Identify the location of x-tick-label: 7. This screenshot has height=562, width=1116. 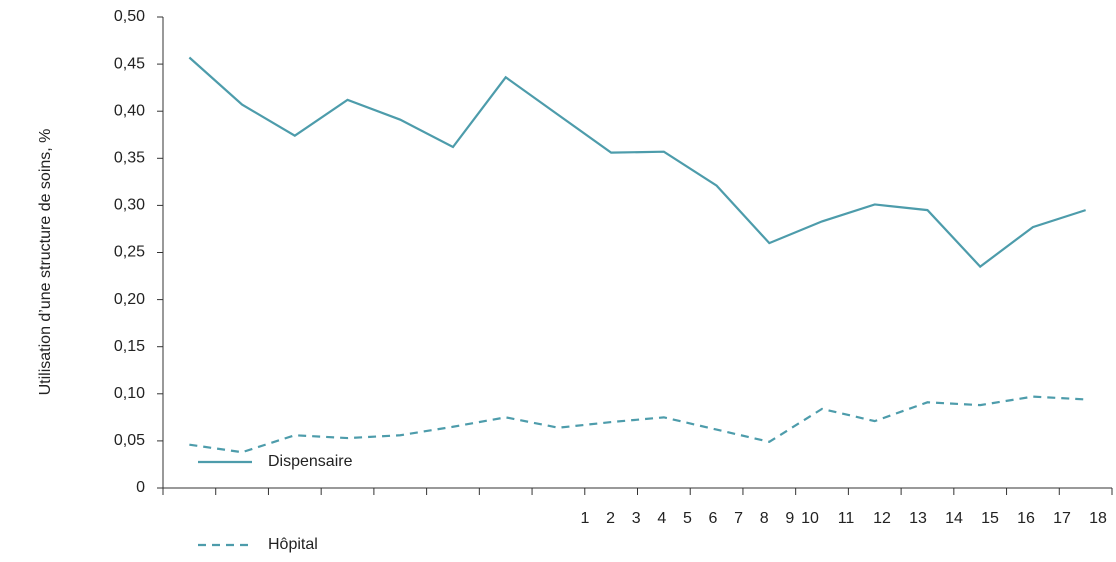
(738, 518).